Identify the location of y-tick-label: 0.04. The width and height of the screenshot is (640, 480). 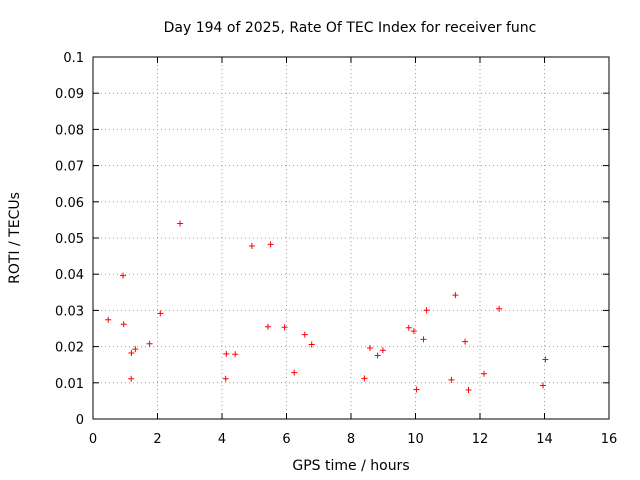
(69, 275).